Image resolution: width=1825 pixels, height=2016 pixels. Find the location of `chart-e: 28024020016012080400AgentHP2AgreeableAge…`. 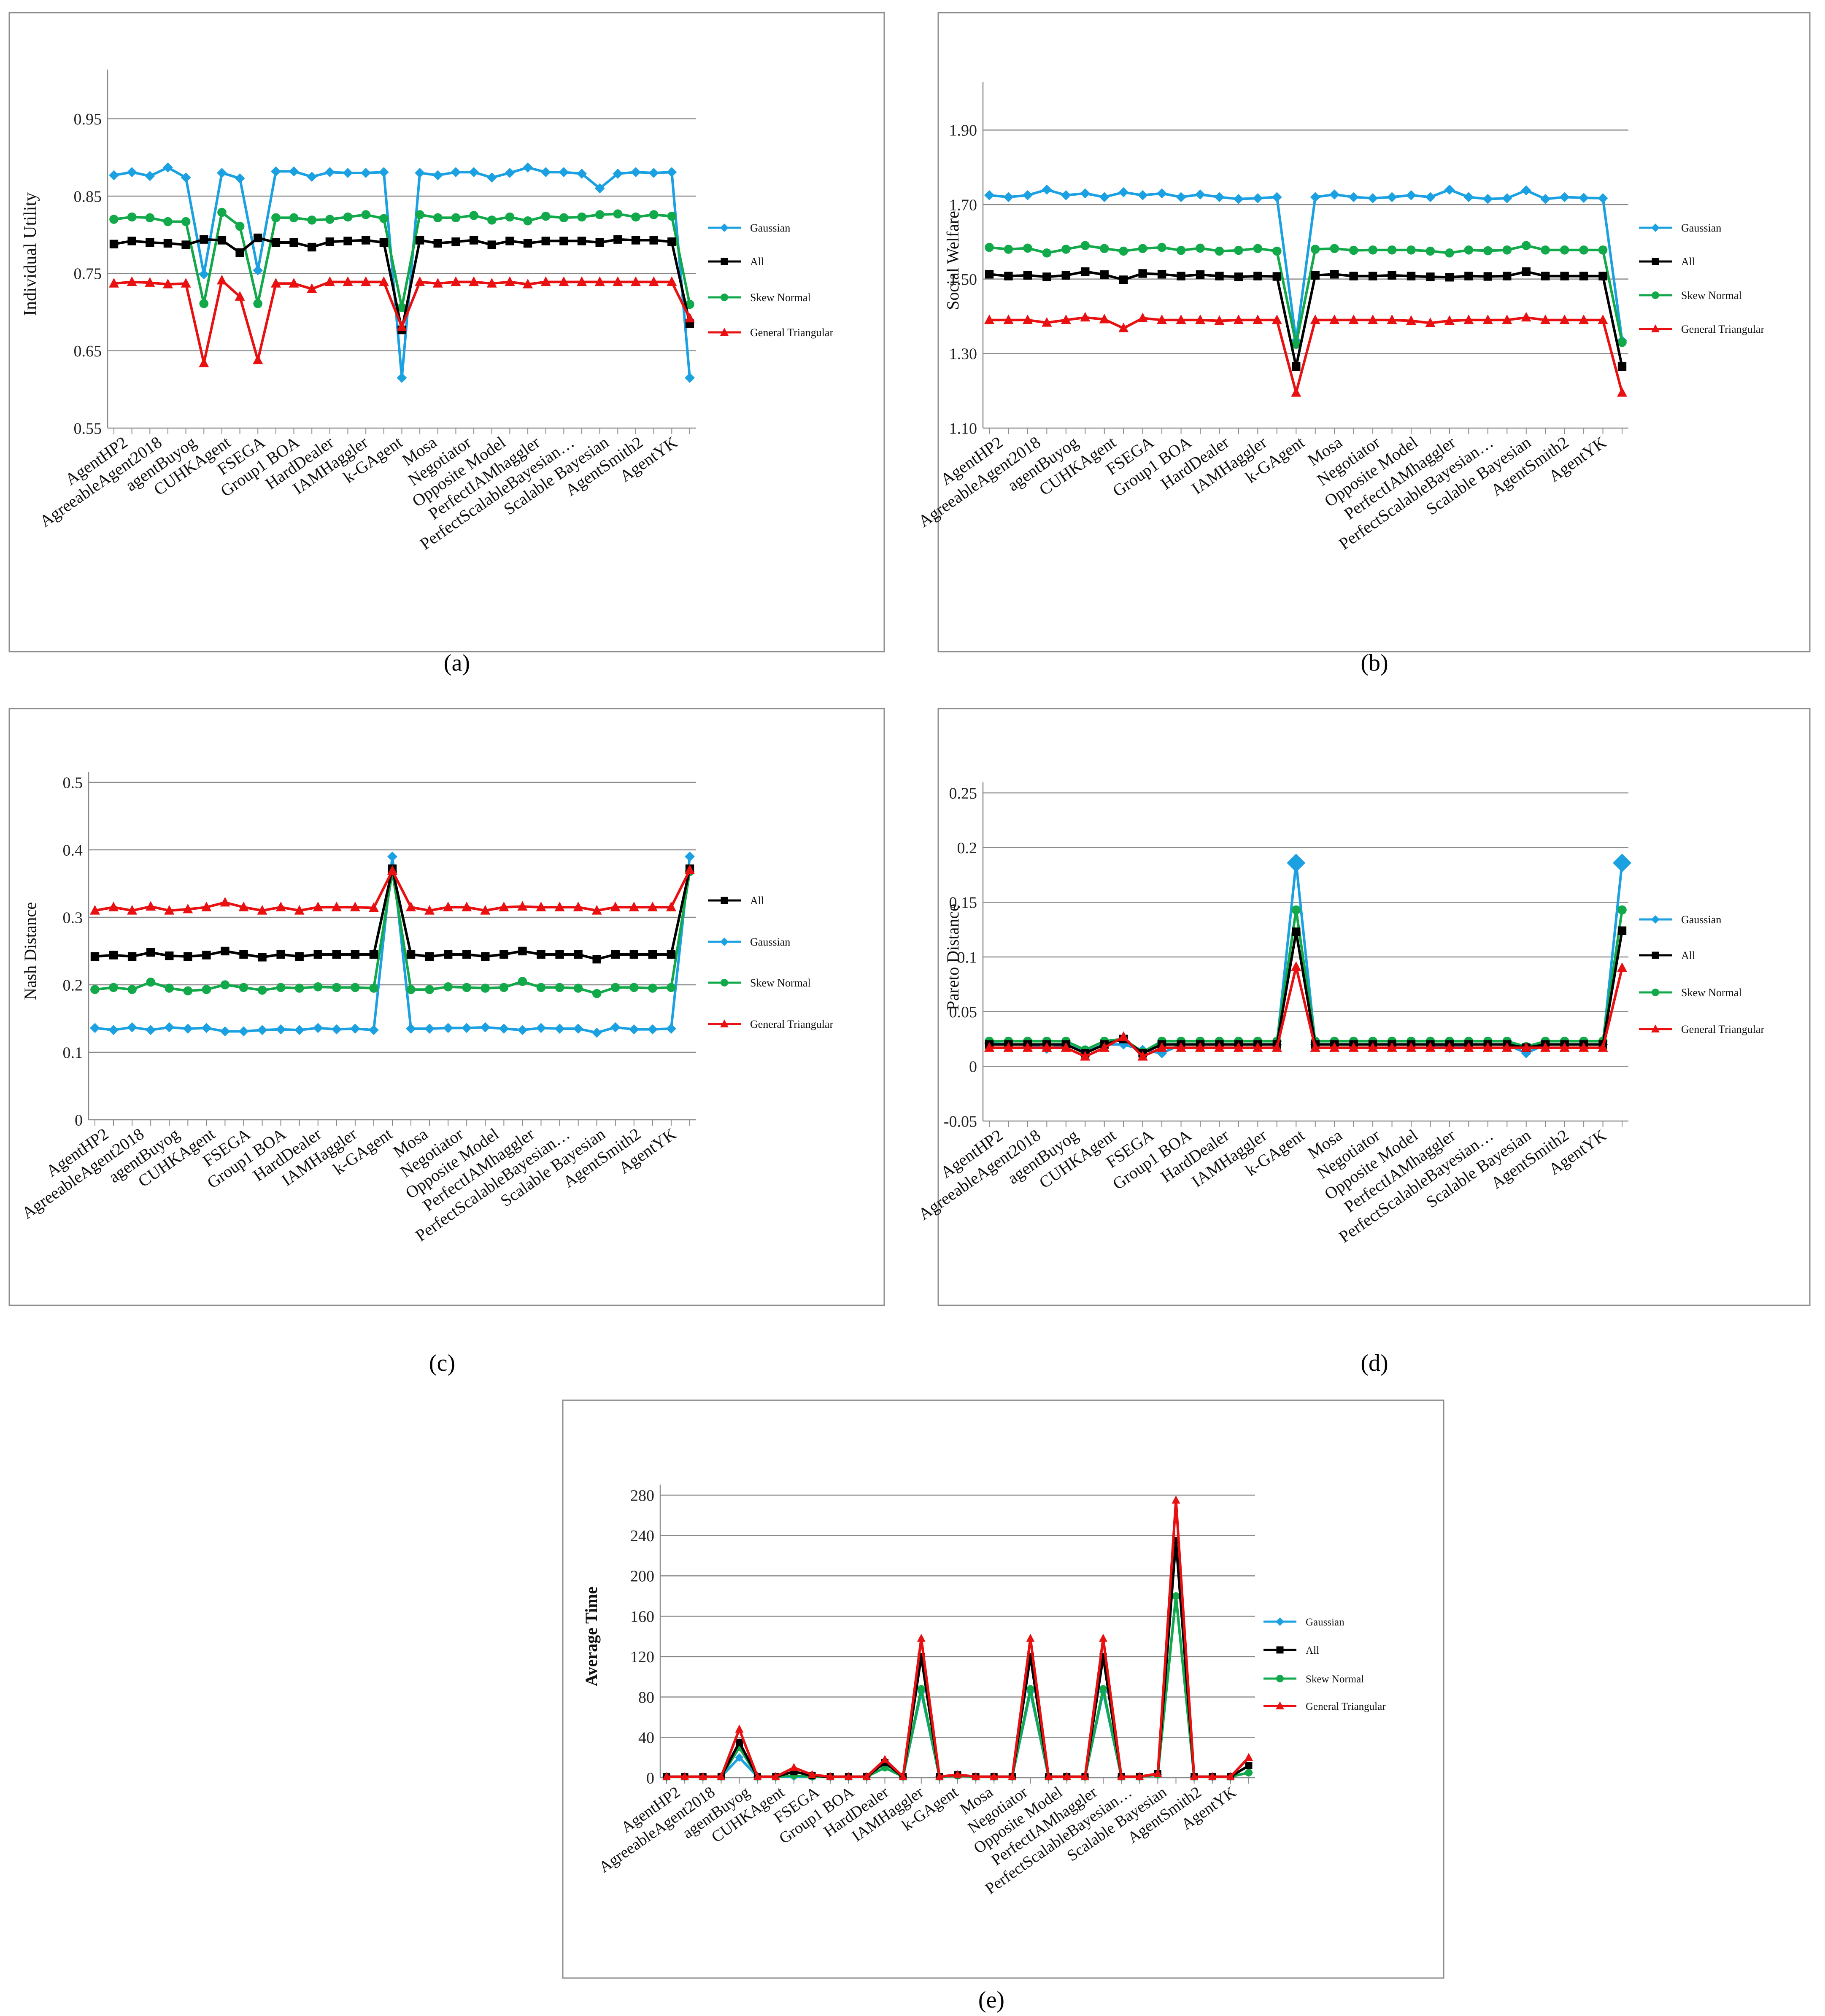

chart-e: 28024020016012080400AgentHP2AgreeableAge… is located at coordinates (1003, 1706).